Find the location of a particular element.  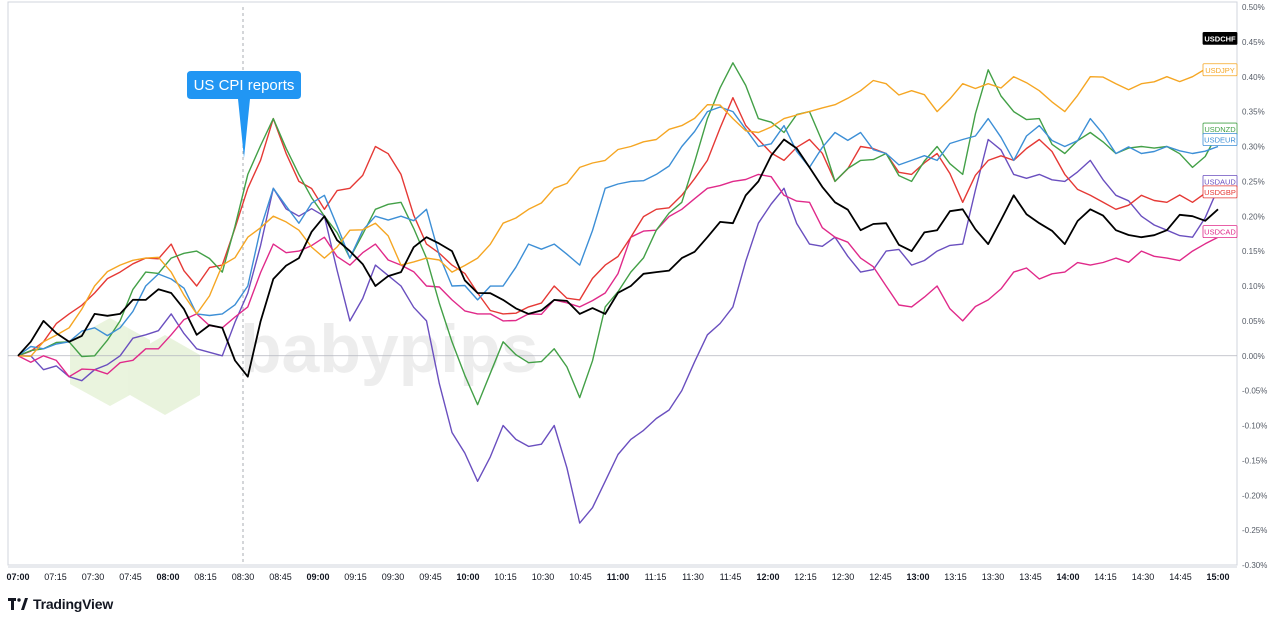

x-tick-label: 14:45 is located at coordinates (1180, 577).